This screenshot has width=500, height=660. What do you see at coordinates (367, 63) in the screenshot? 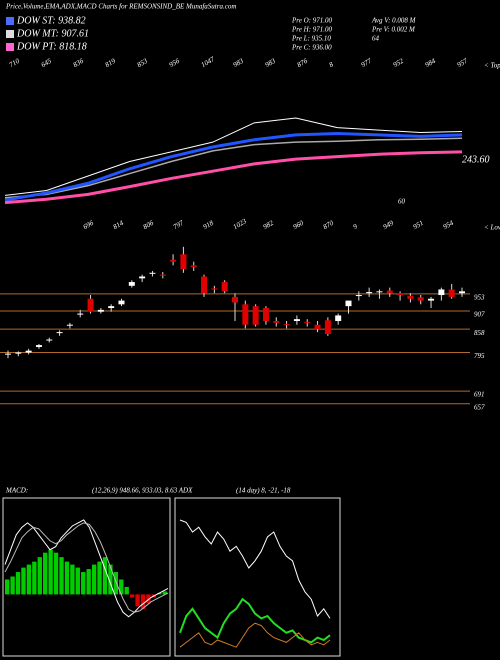
I see `top-label: 977` at bounding box center [367, 63].